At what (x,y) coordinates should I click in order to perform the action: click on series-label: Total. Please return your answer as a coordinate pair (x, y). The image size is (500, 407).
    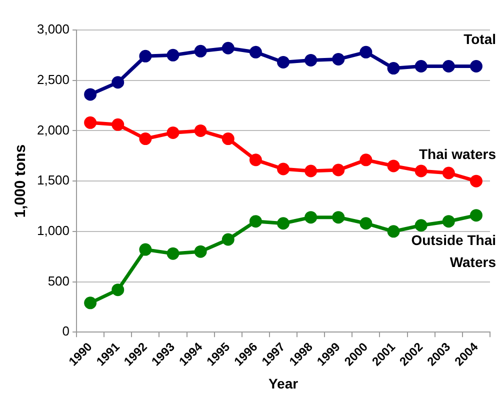
    Looking at the image, I should click on (480, 39).